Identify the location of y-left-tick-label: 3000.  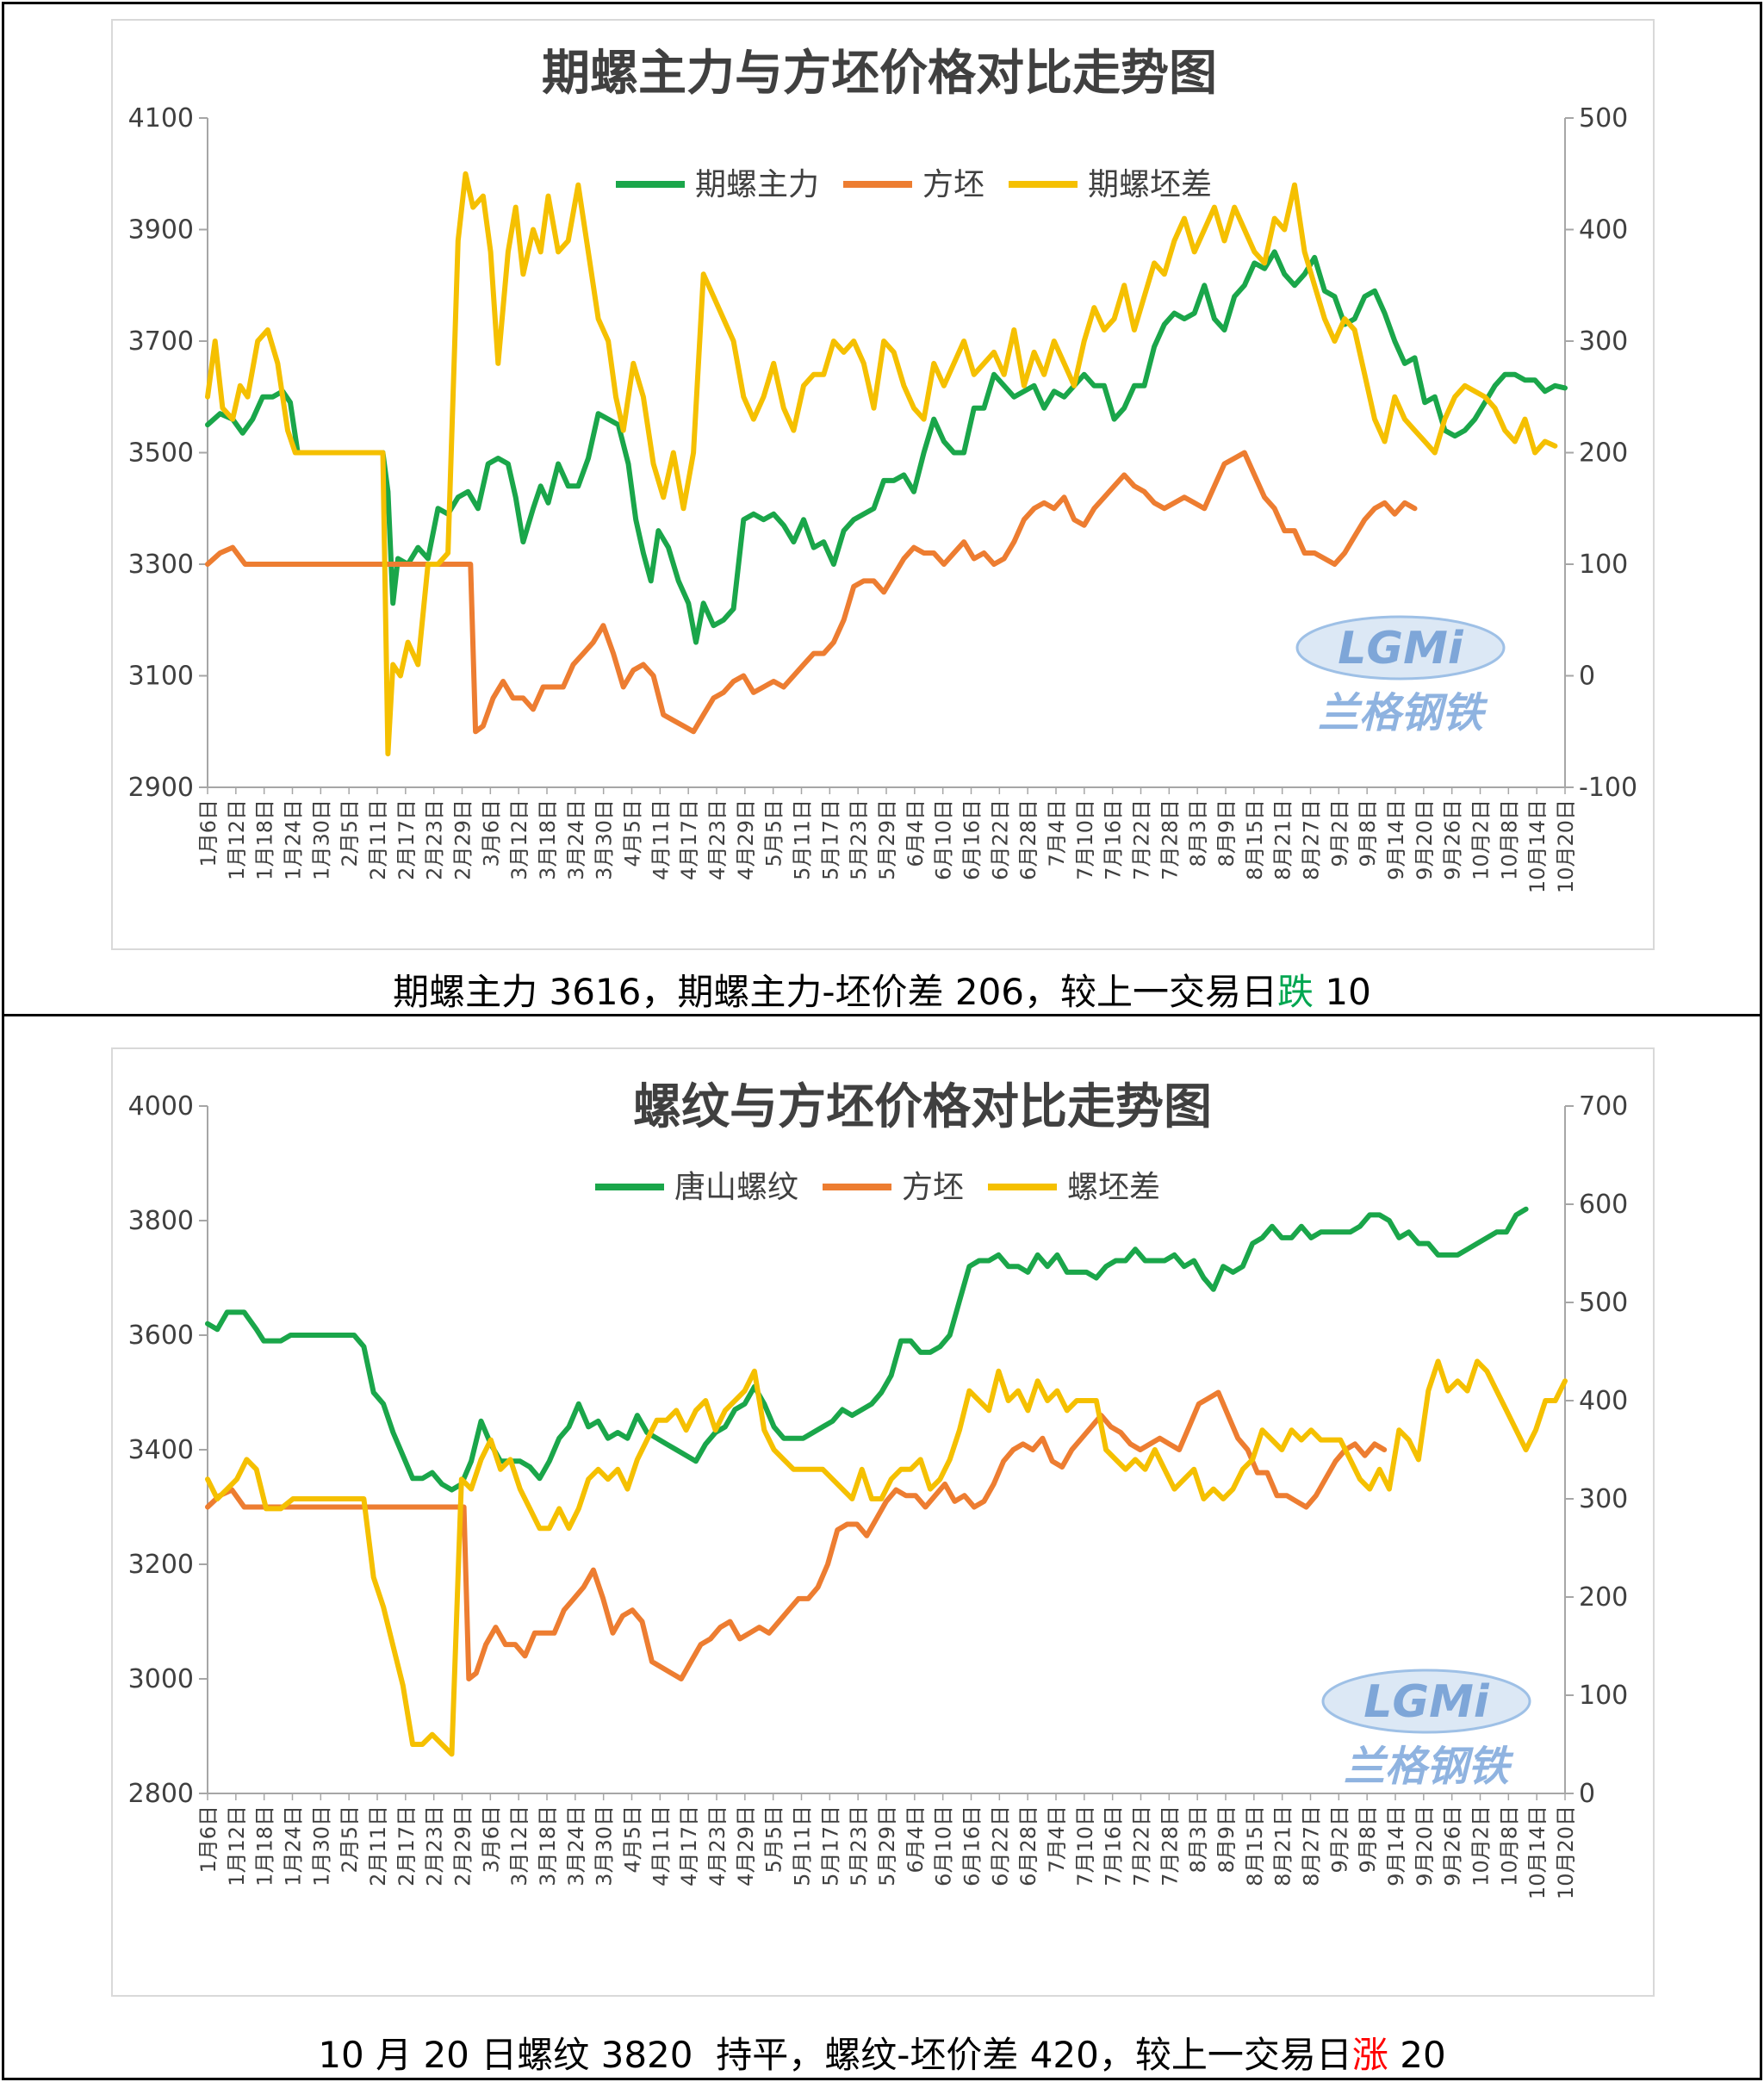
(161, 1679).